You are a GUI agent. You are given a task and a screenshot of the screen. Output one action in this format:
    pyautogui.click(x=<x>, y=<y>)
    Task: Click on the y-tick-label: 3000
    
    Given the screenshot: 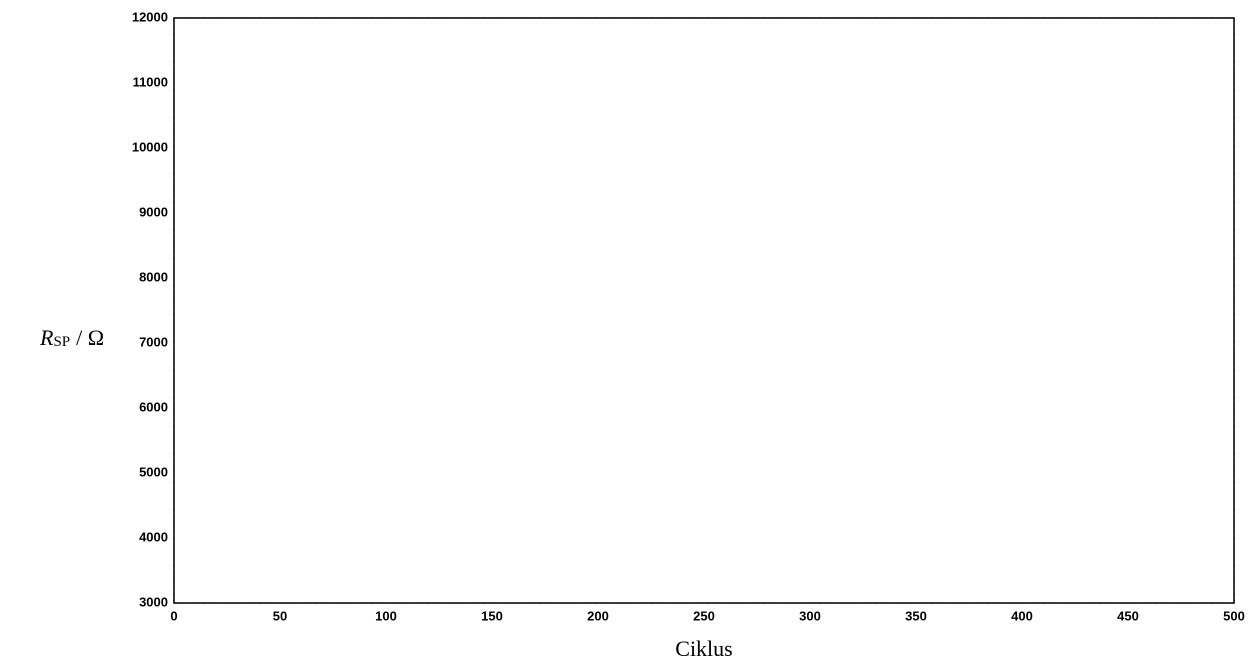 What is the action you would take?
    pyautogui.click(x=153, y=601)
    